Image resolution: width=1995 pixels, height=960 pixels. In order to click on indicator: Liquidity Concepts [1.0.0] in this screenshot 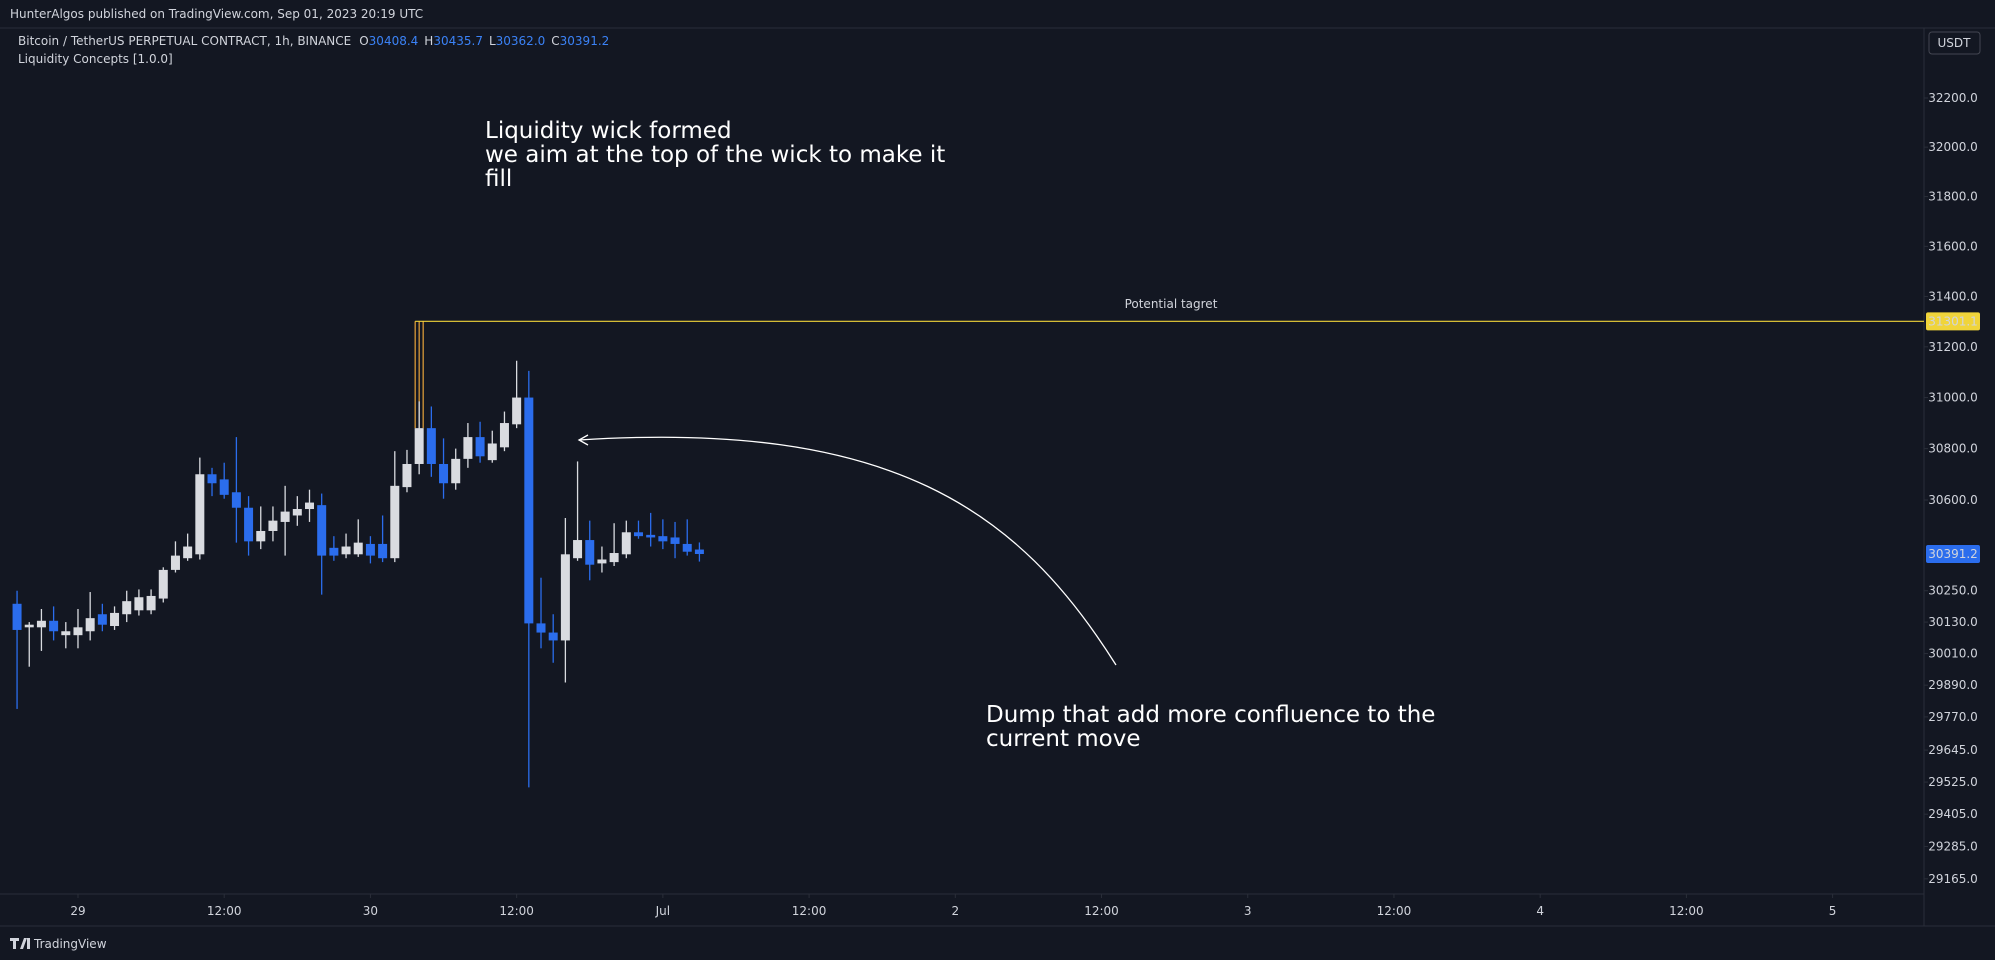, I will do `click(95, 59)`.